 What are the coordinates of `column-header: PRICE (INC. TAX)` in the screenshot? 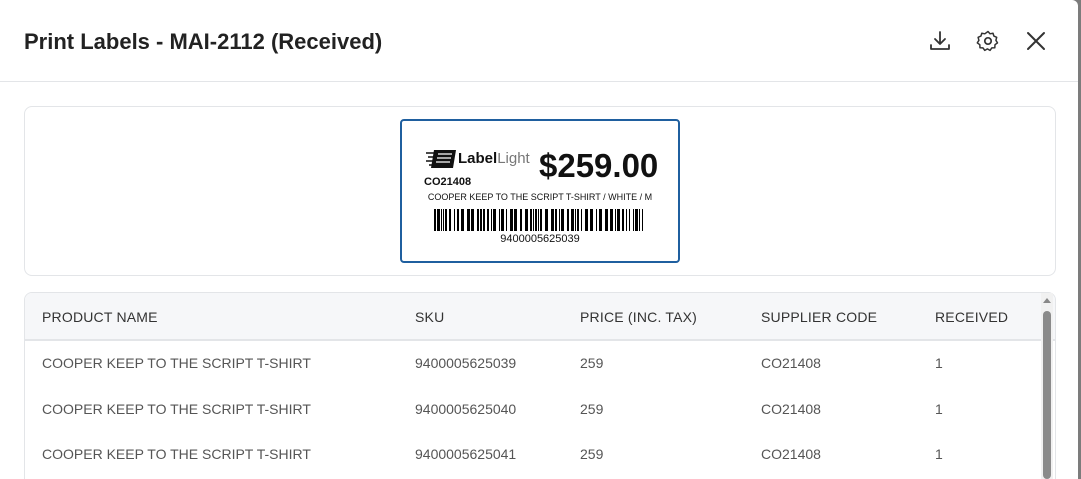 It's located at (639, 317).